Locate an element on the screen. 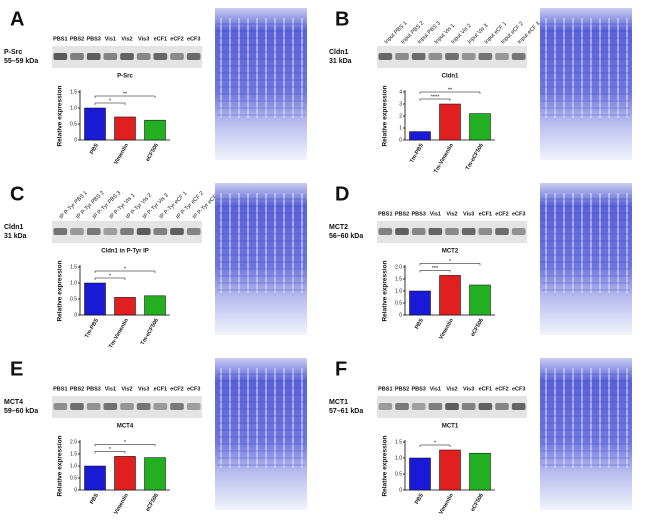  chart-title: MCT4 is located at coordinates (125, 427).